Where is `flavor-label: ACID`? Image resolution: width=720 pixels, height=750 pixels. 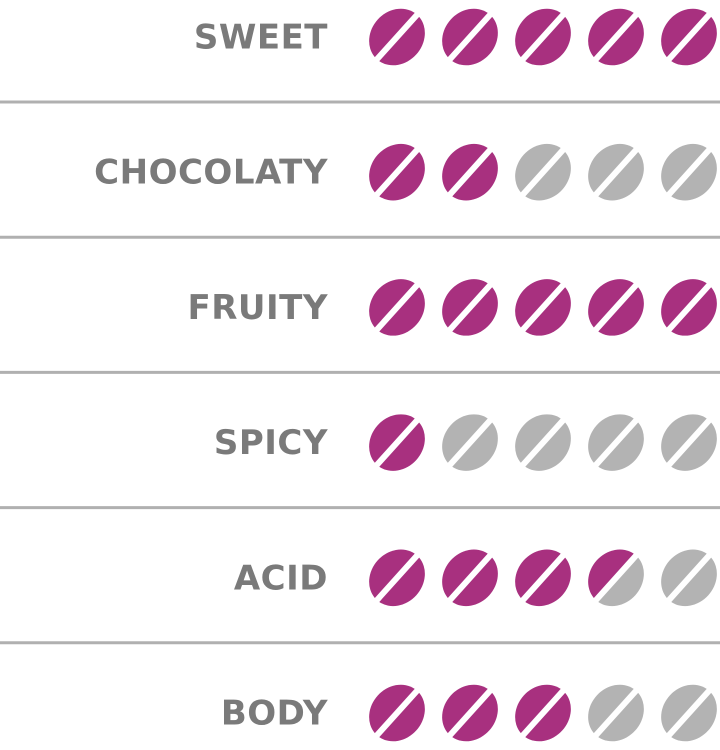 flavor-label: ACID is located at coordinates (281, 578).